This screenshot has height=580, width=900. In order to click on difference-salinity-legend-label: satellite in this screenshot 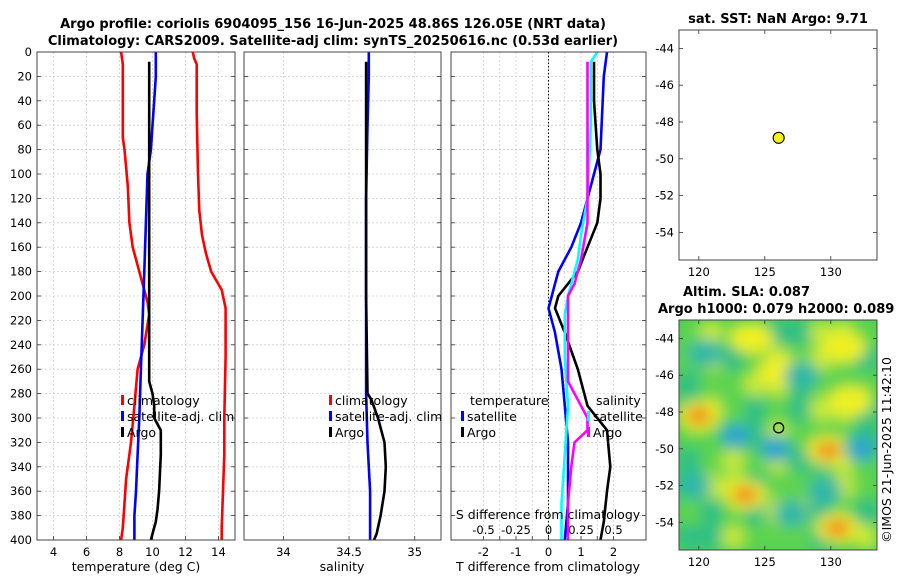, I will do `click(618, 416)`.